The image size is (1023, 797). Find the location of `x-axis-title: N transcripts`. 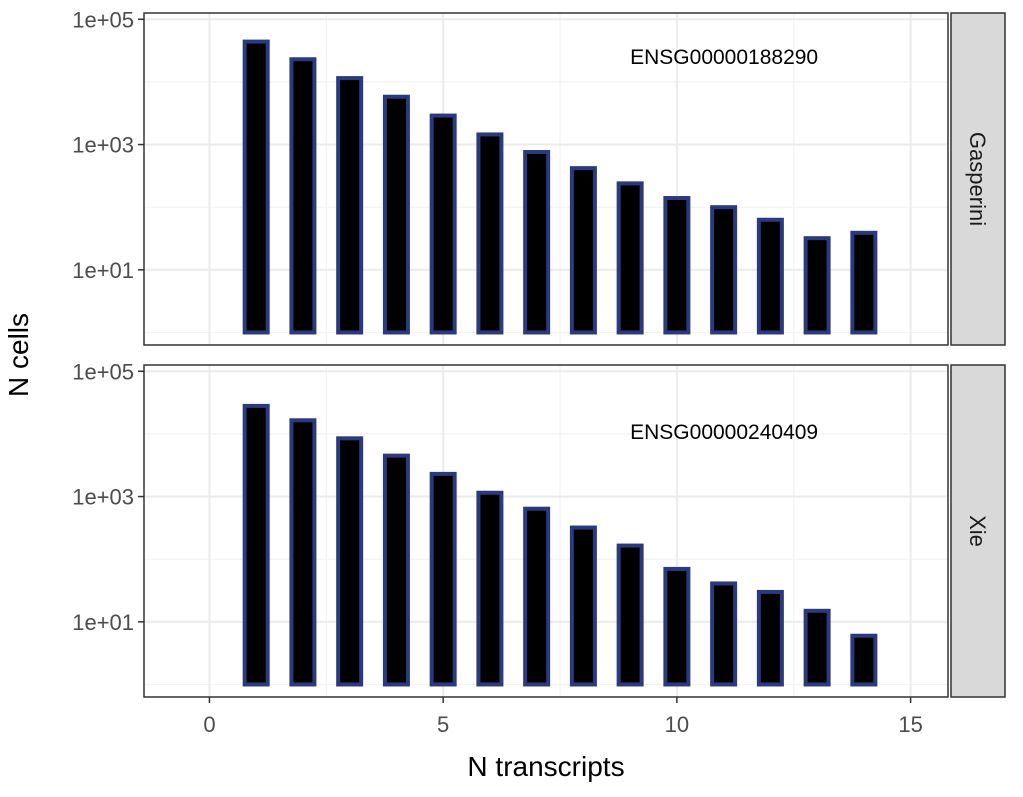

x-axis-title: N transcripts is located at coordinates (545, 766).